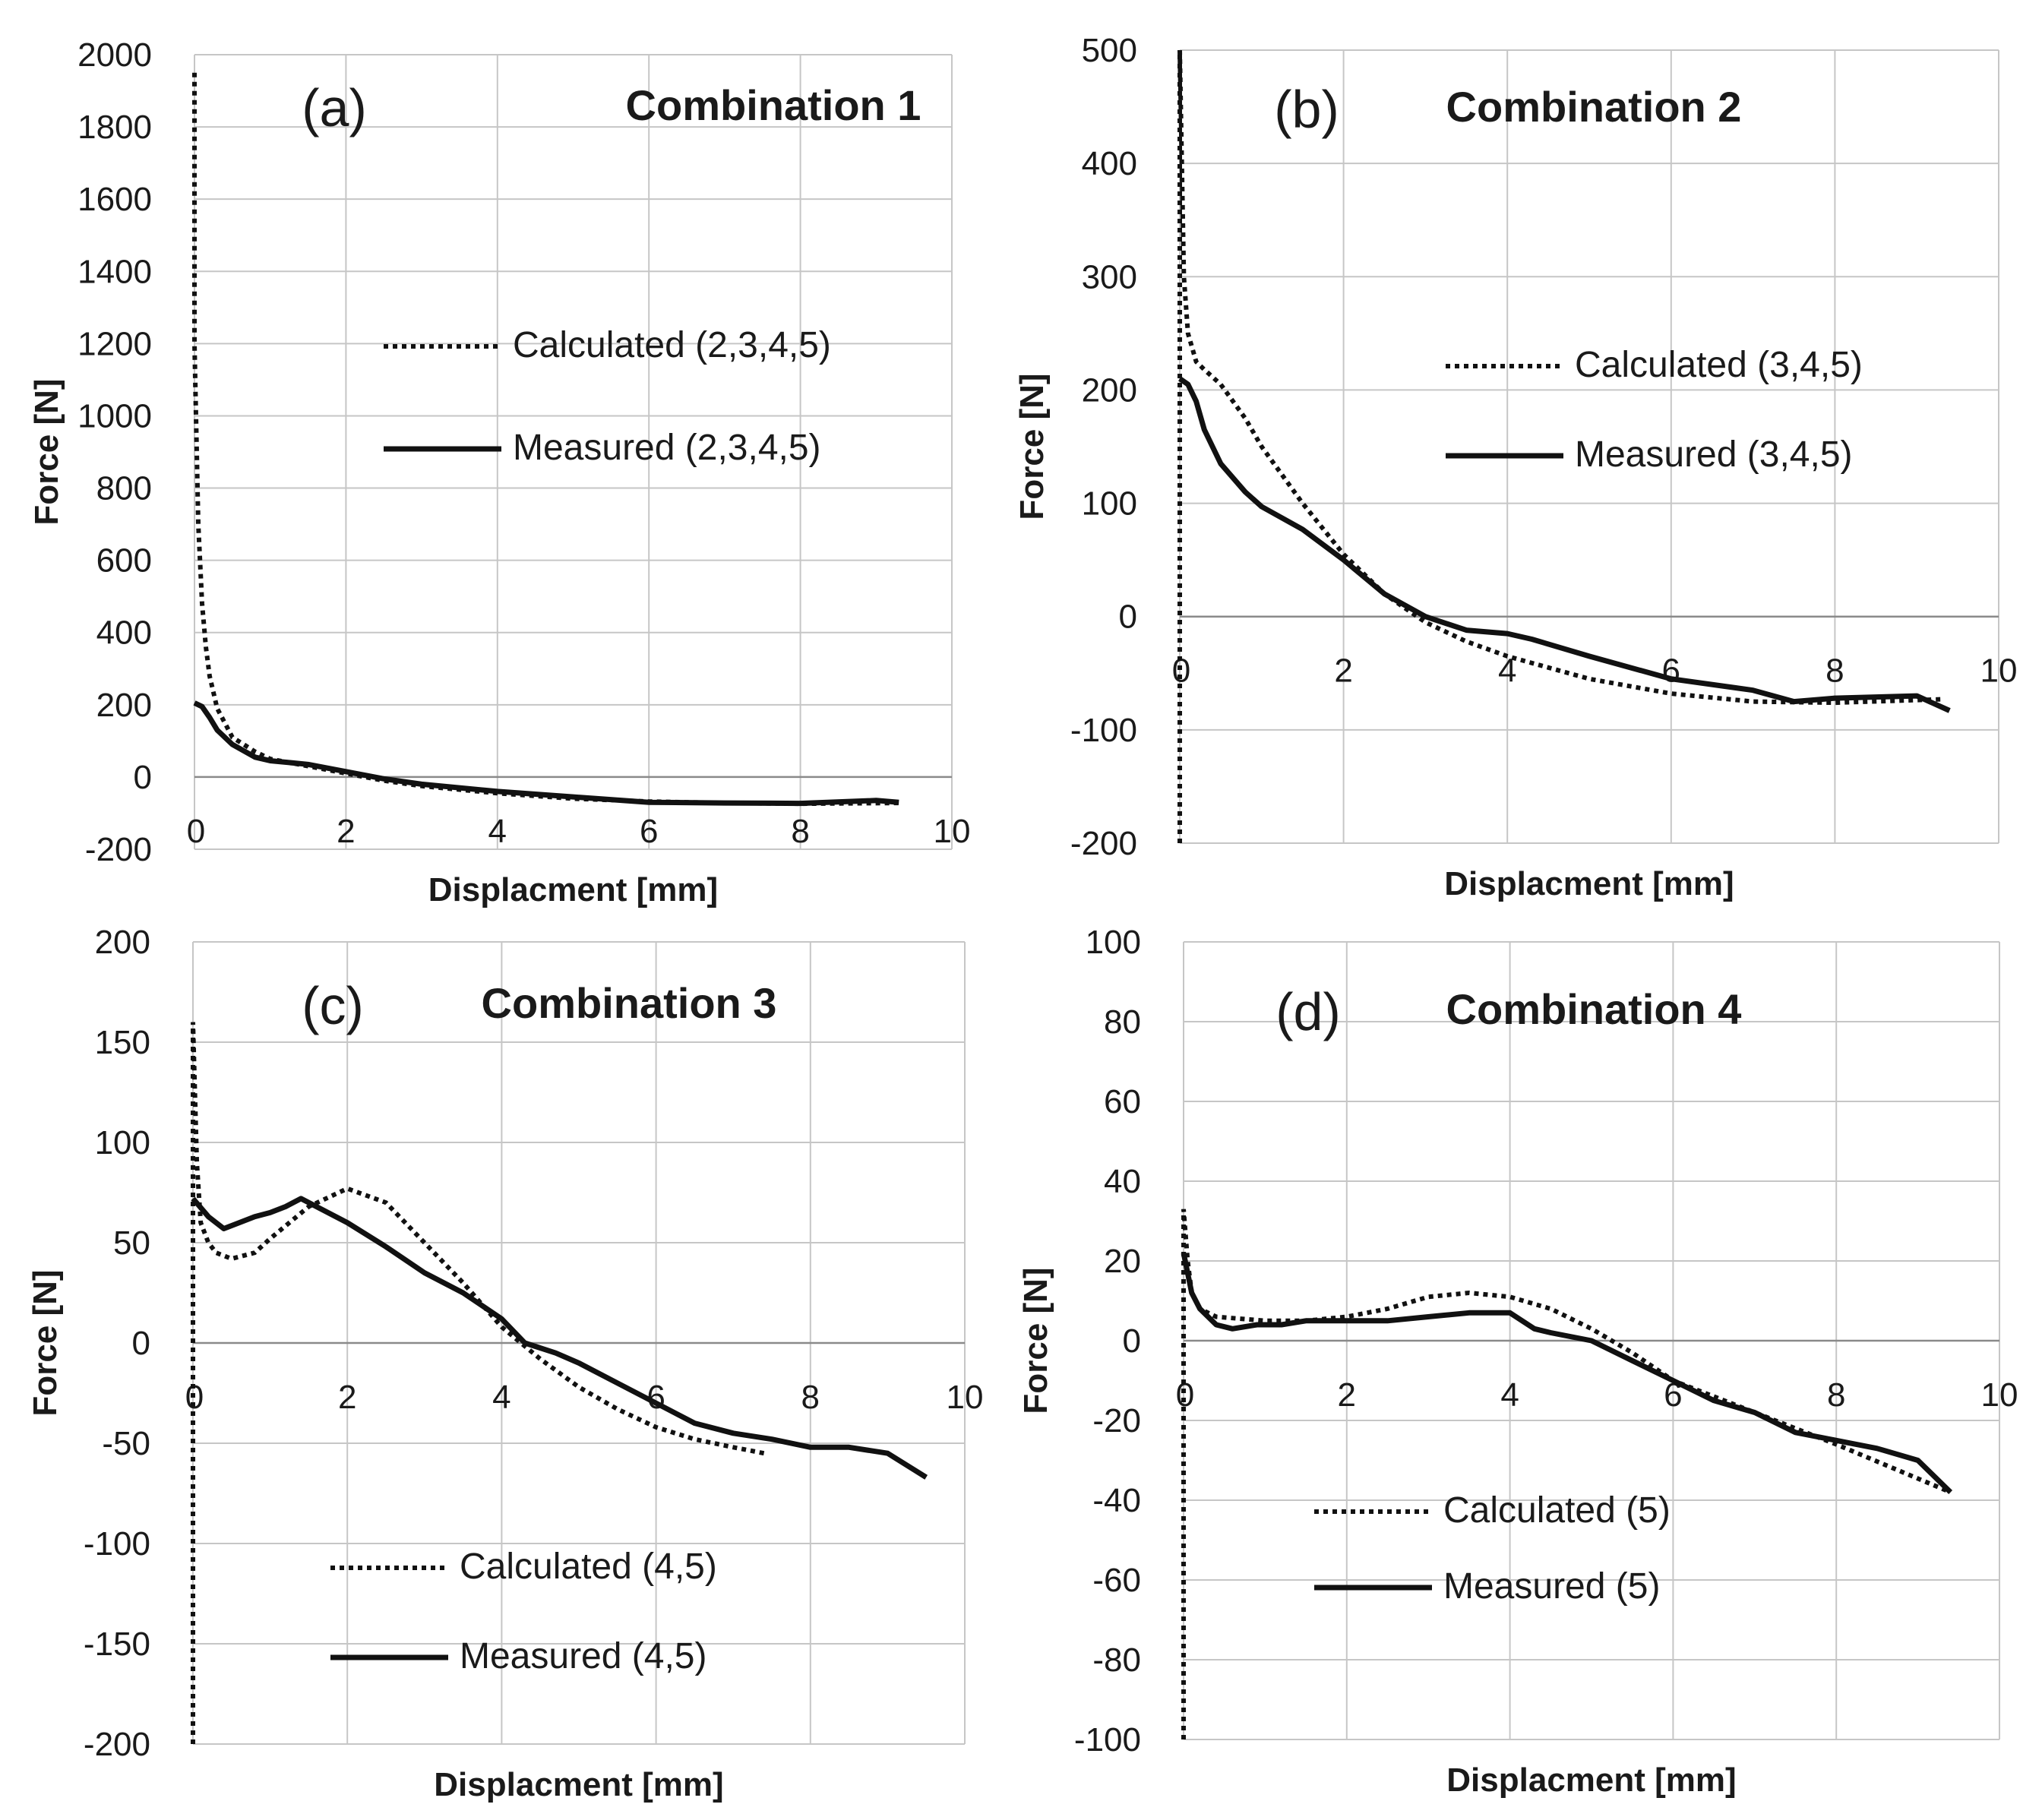  Describe the element at coordinates (1306, 109) in the screenshot. I see `panel-label: (b)` at that location.